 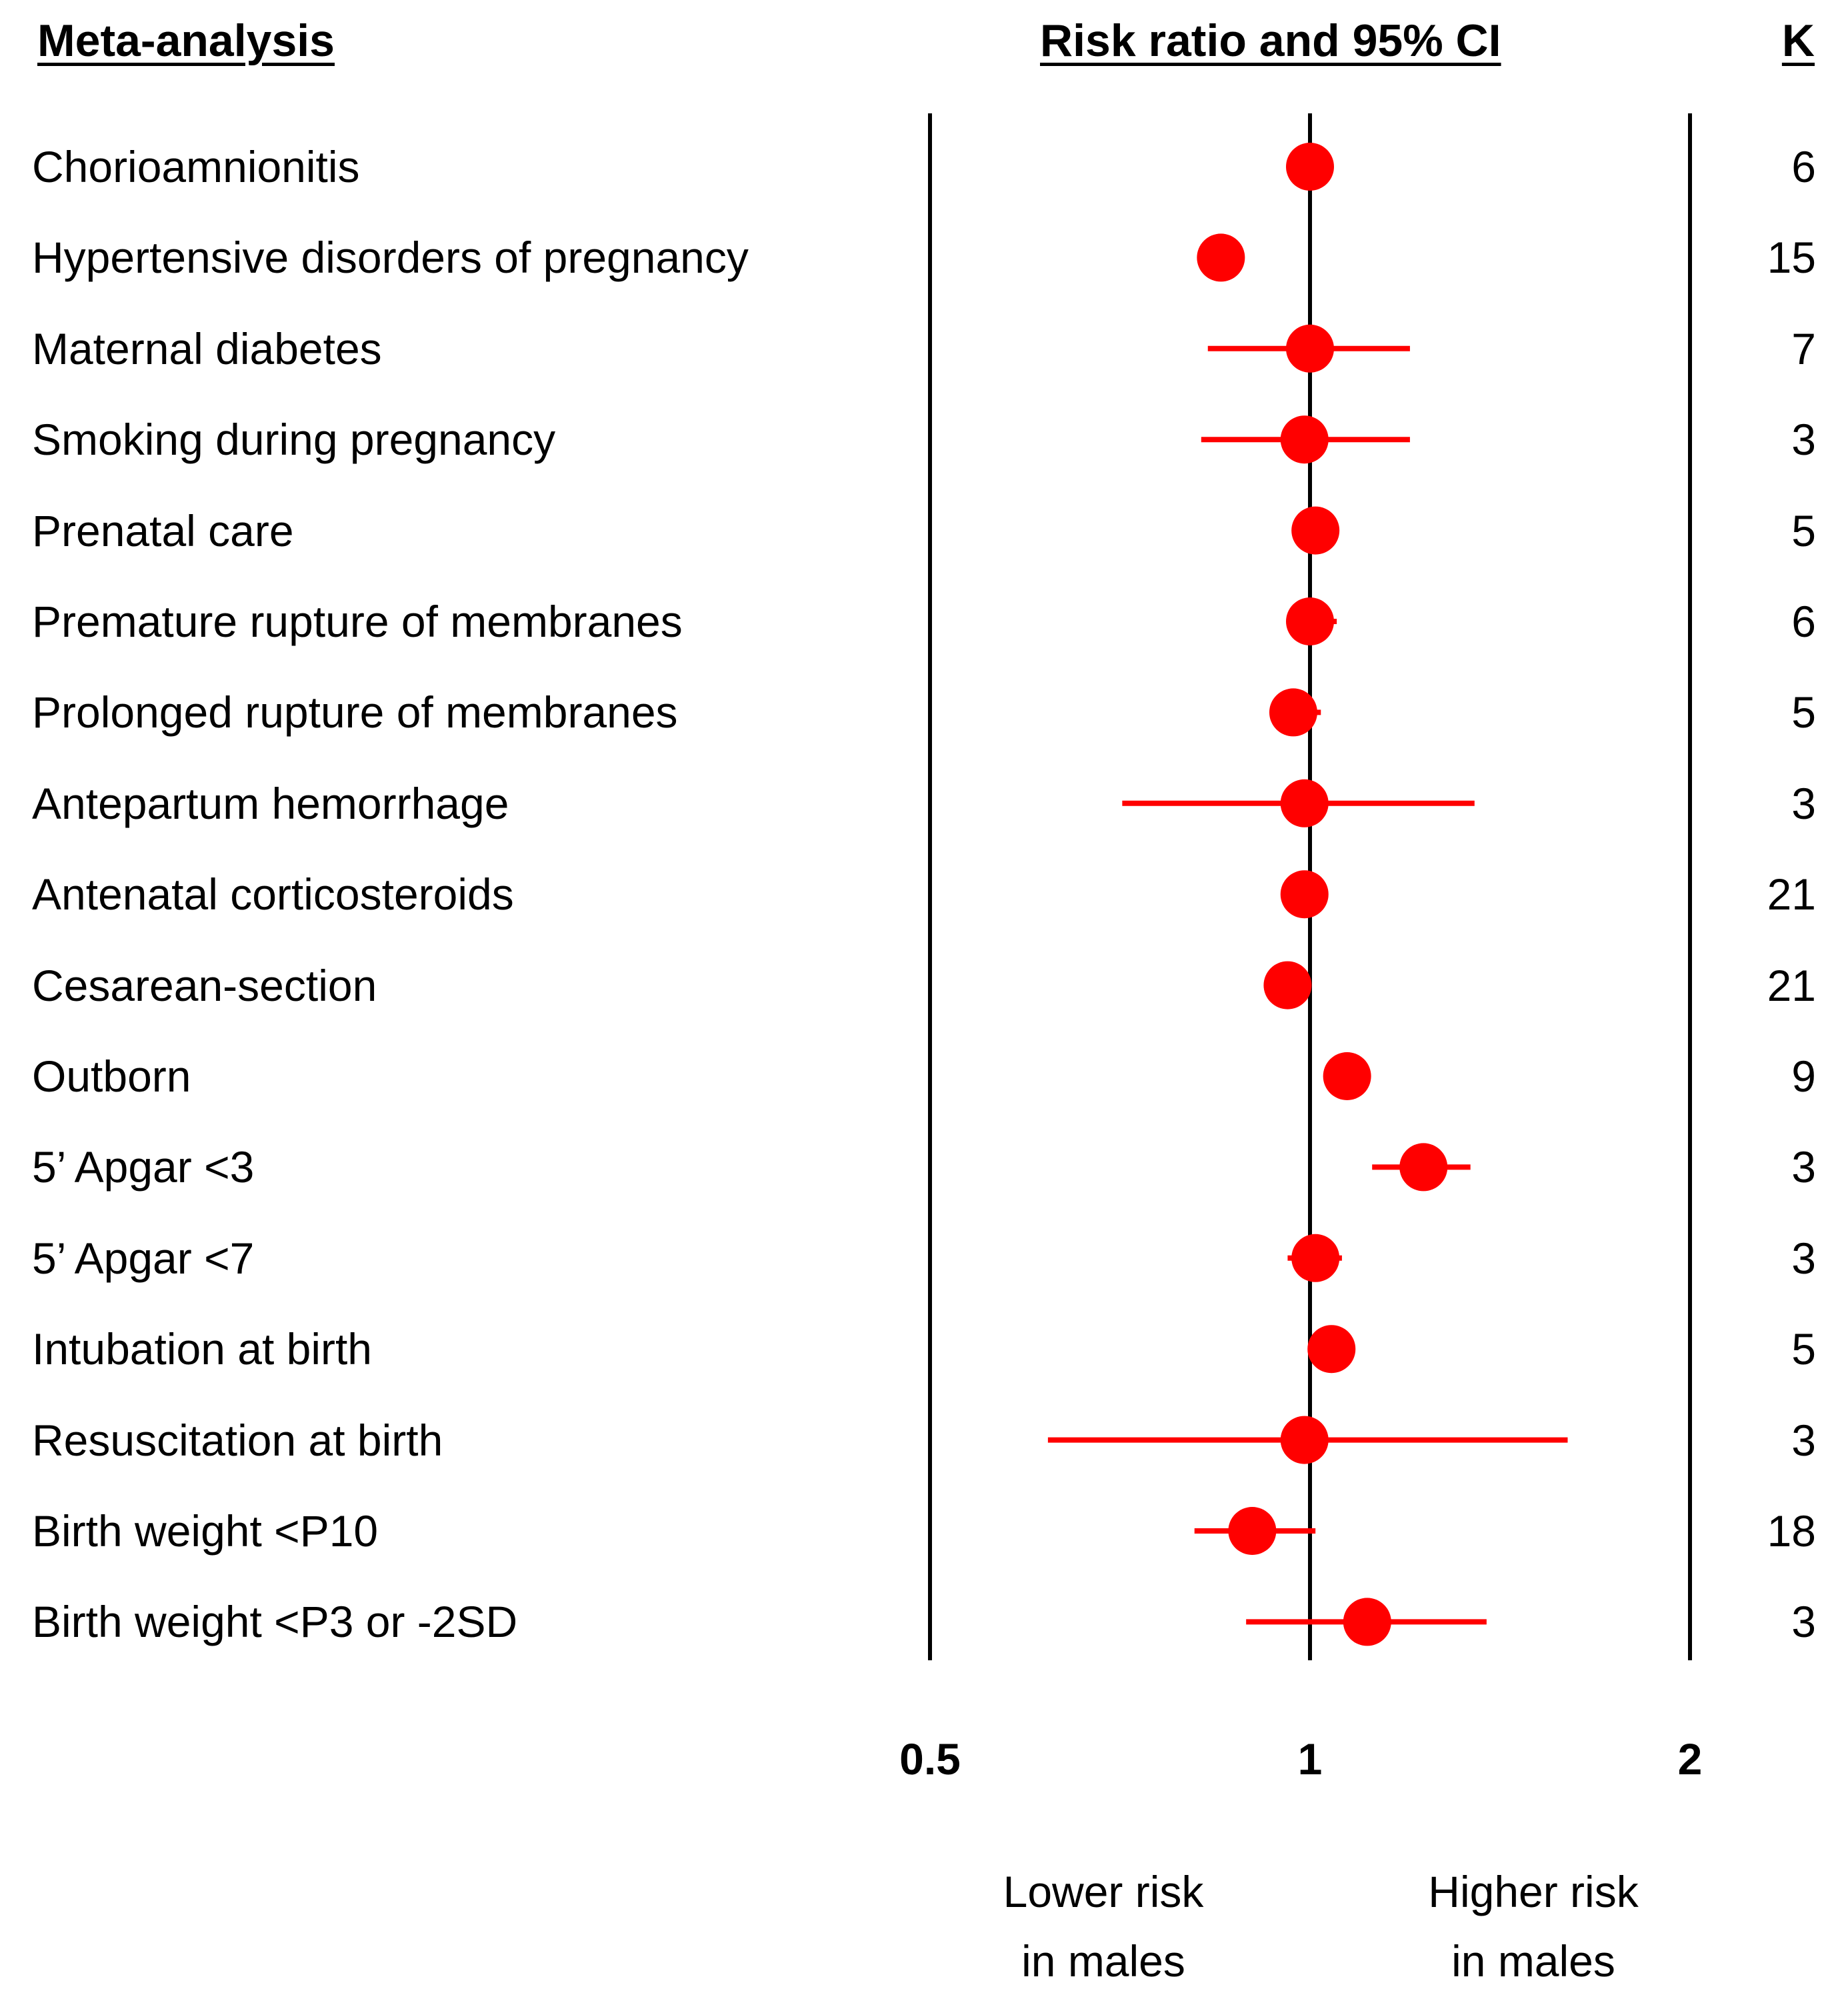 I want to click on k-value: 18, so click(x=1791, y=1531).